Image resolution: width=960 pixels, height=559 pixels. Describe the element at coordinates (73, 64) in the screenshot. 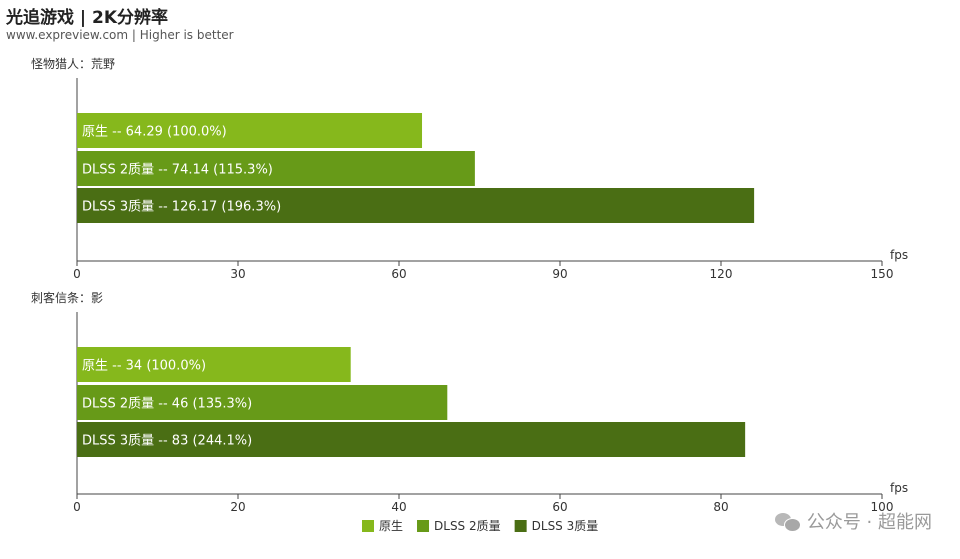

I see `chart1-title: 怪物猎人：荒野` at that location.